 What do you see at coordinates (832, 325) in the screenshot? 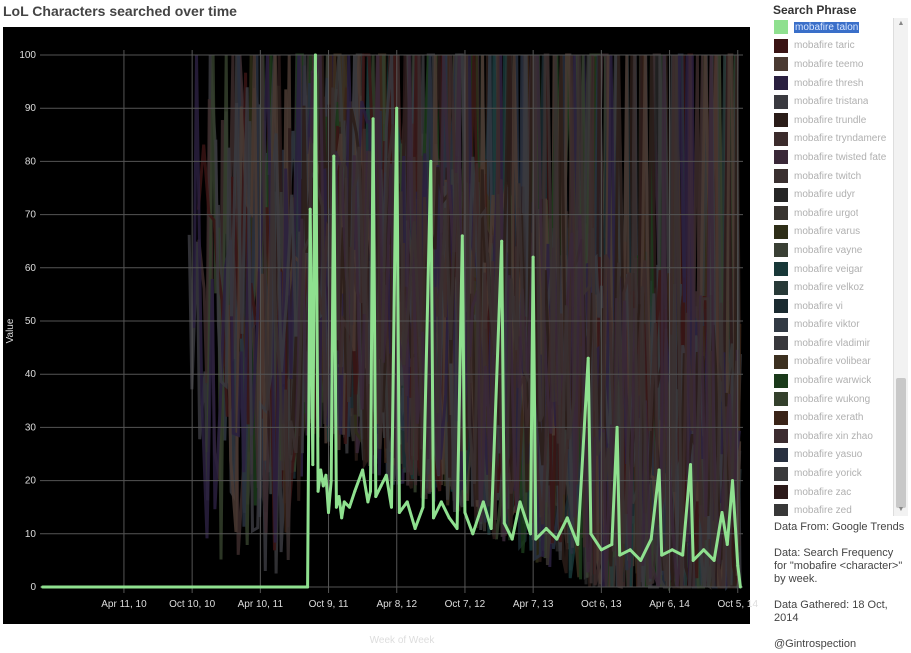
I see `legend-item: mobafire viktor` at bounding box center [832, 325].